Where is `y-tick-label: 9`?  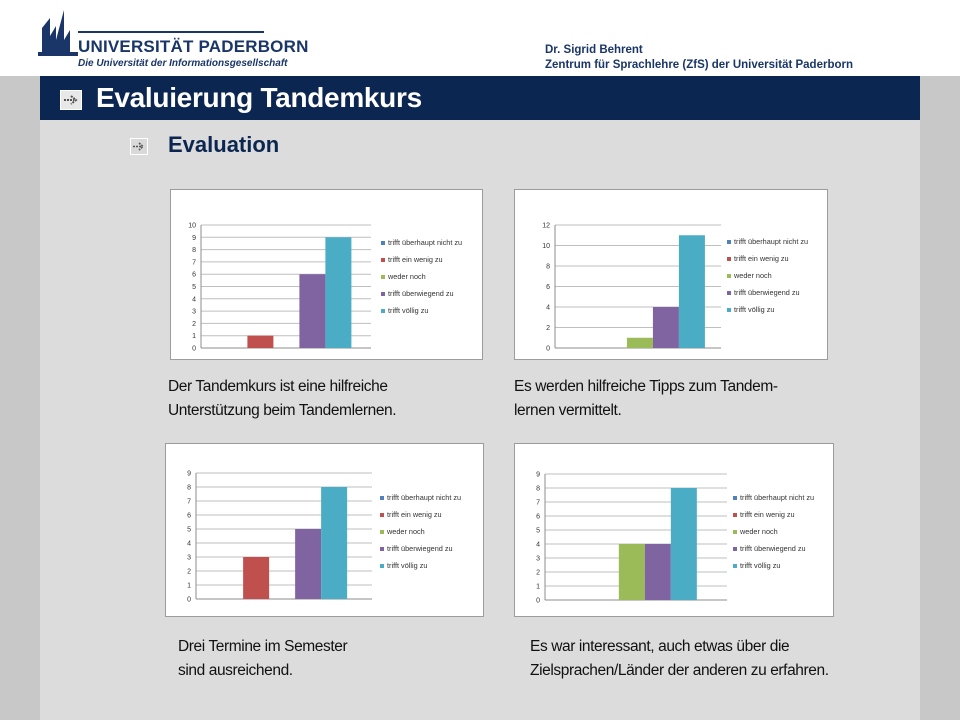 y-tick-label: 9 is located at coordinates (189, 474).